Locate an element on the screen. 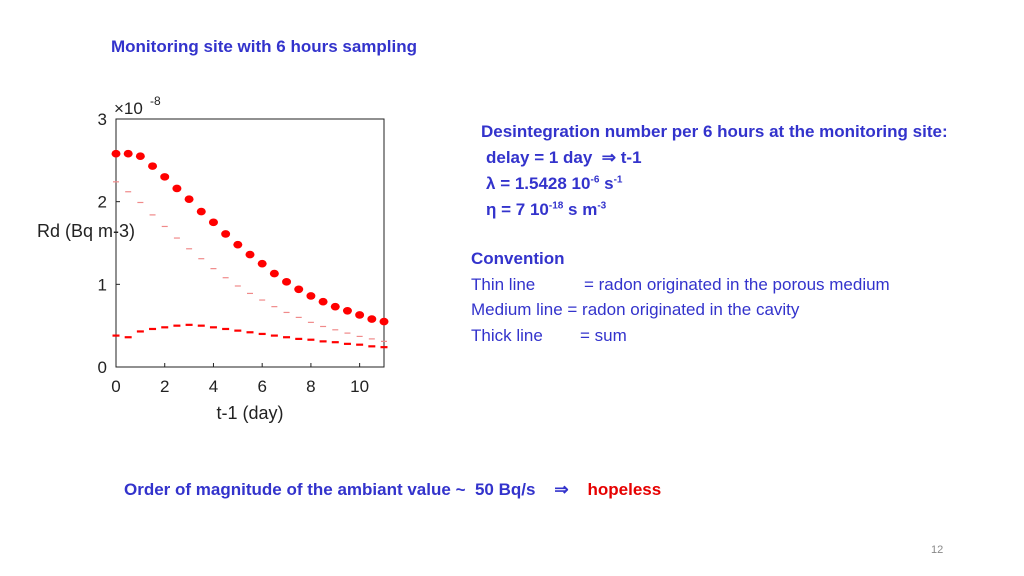 Image resolution: width=1024 pixels, height=576 pixels. eta-line: η = 7 10-18 s m-3 is located at coordinates (714, 210).